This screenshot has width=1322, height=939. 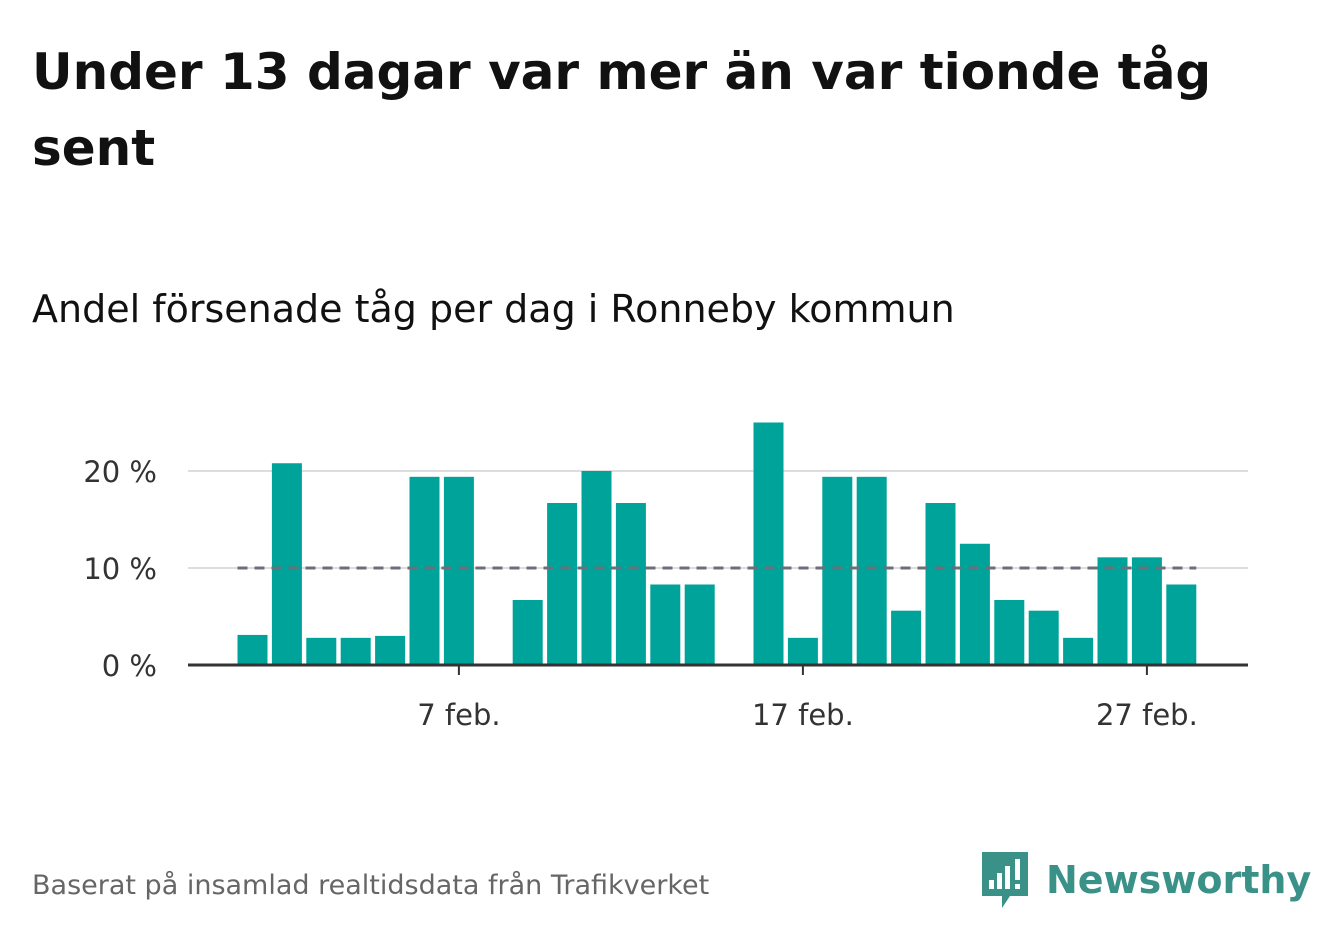 I want to click on brand: Newsworthy, so click(x=1145, y=880).